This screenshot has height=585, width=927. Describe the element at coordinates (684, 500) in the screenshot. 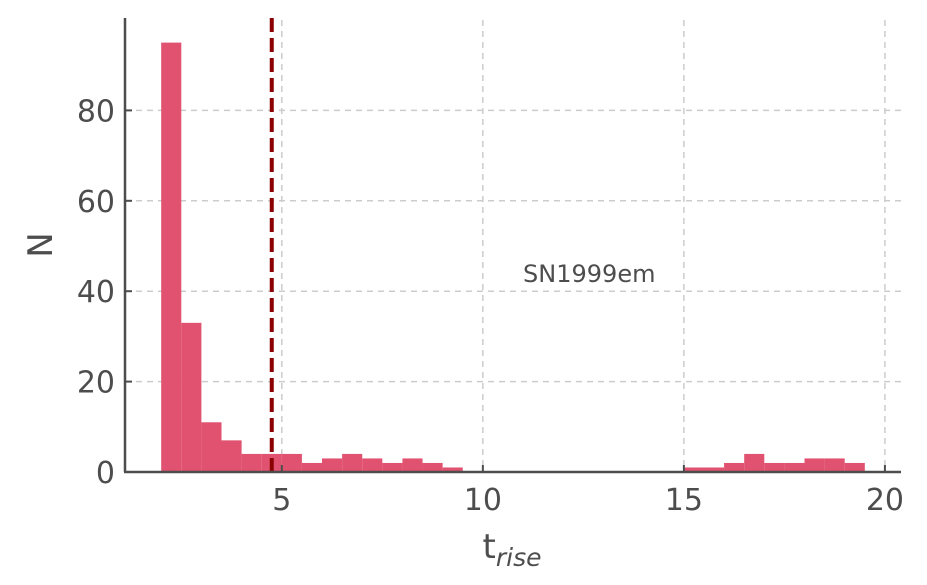

I see `x-tick-label: 15` at that location.